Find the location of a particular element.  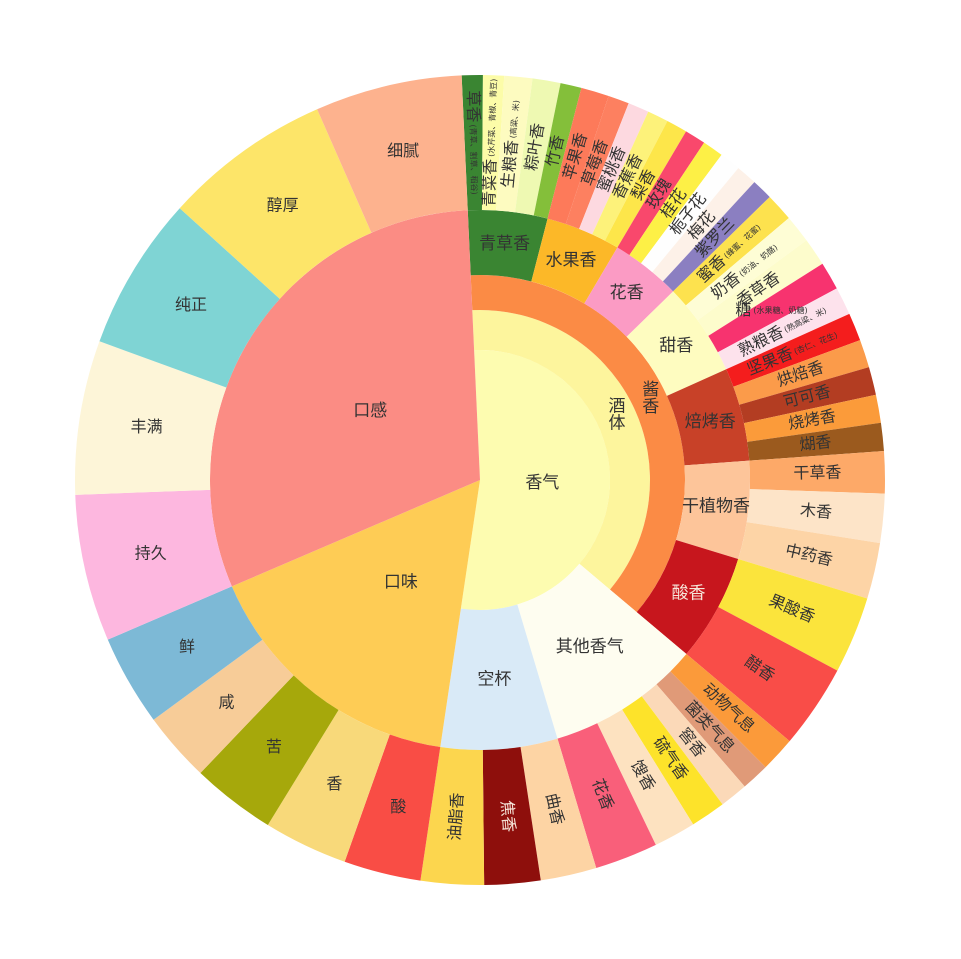

segment-label: 煳香 is located at coordinates (816, 443).